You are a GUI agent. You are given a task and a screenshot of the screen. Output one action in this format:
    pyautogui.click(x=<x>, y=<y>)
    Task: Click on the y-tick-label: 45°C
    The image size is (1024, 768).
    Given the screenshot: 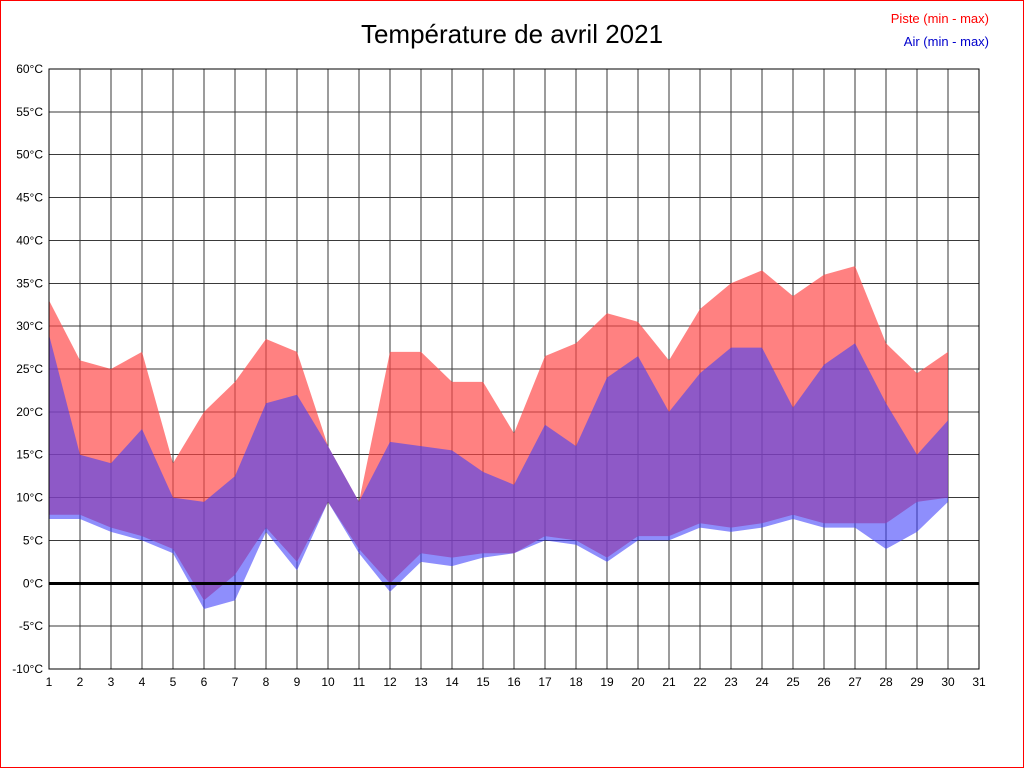 What is the action you would take?
    pyautogui.click(x=29, y=198)
    